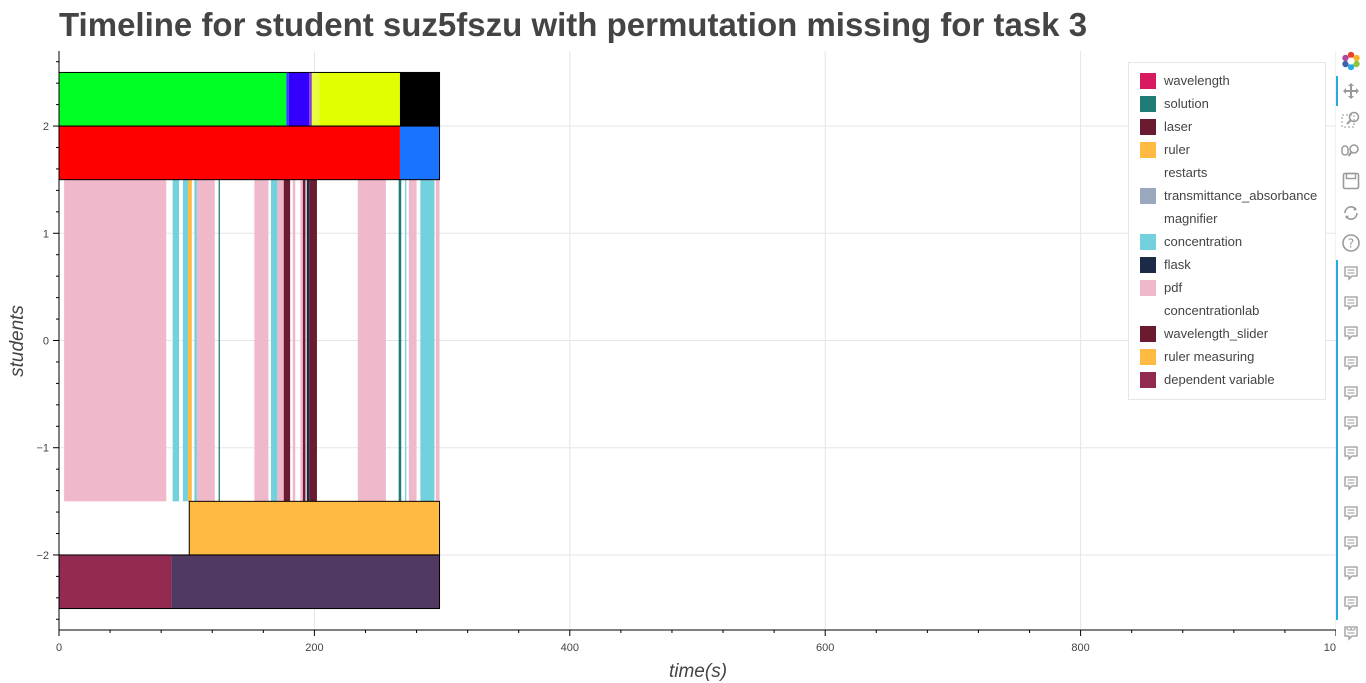 This screenshot has height=683, width=1366. I want to click on legend-item: ruler, so click(1165, 149).